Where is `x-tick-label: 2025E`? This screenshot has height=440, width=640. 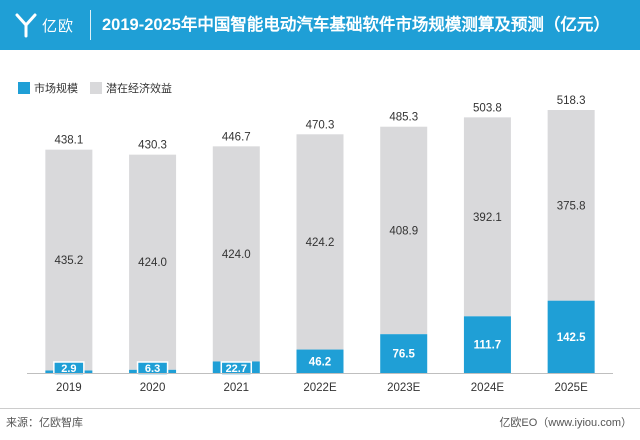
x-tick-label: 2025E is located at coordinates (572, 388).